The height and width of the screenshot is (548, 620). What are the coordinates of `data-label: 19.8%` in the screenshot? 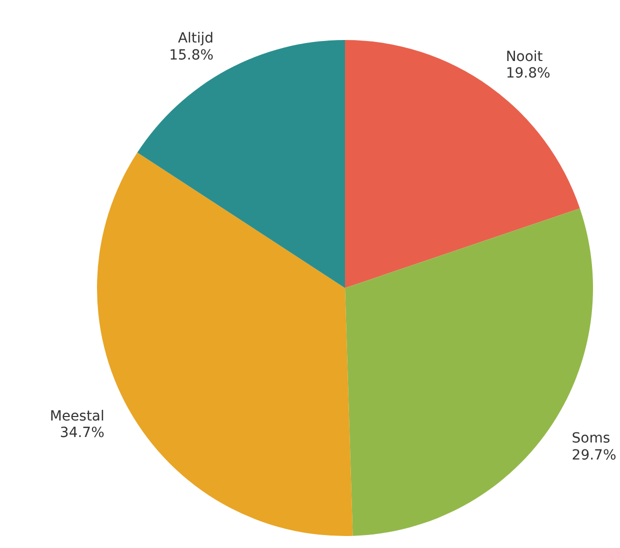 It's located at (528, 74).